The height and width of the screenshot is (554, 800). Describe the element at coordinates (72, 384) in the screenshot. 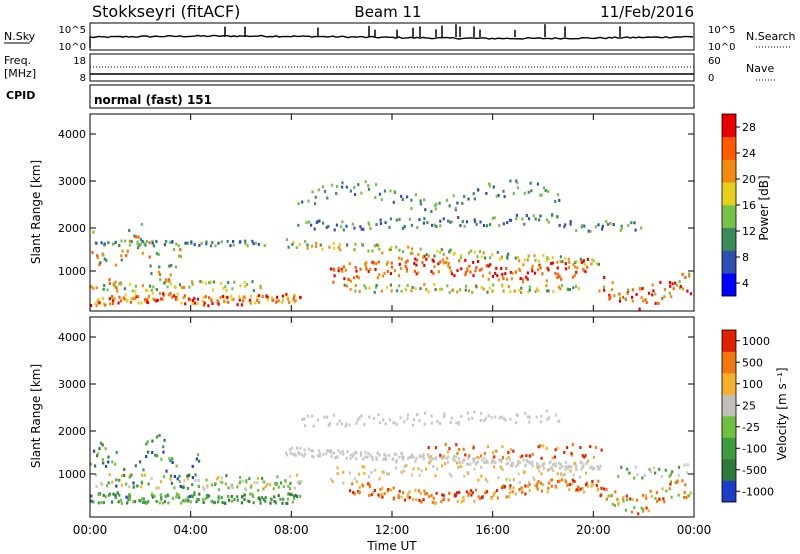

I see `velocity-ytick-label: 3000` at that location.